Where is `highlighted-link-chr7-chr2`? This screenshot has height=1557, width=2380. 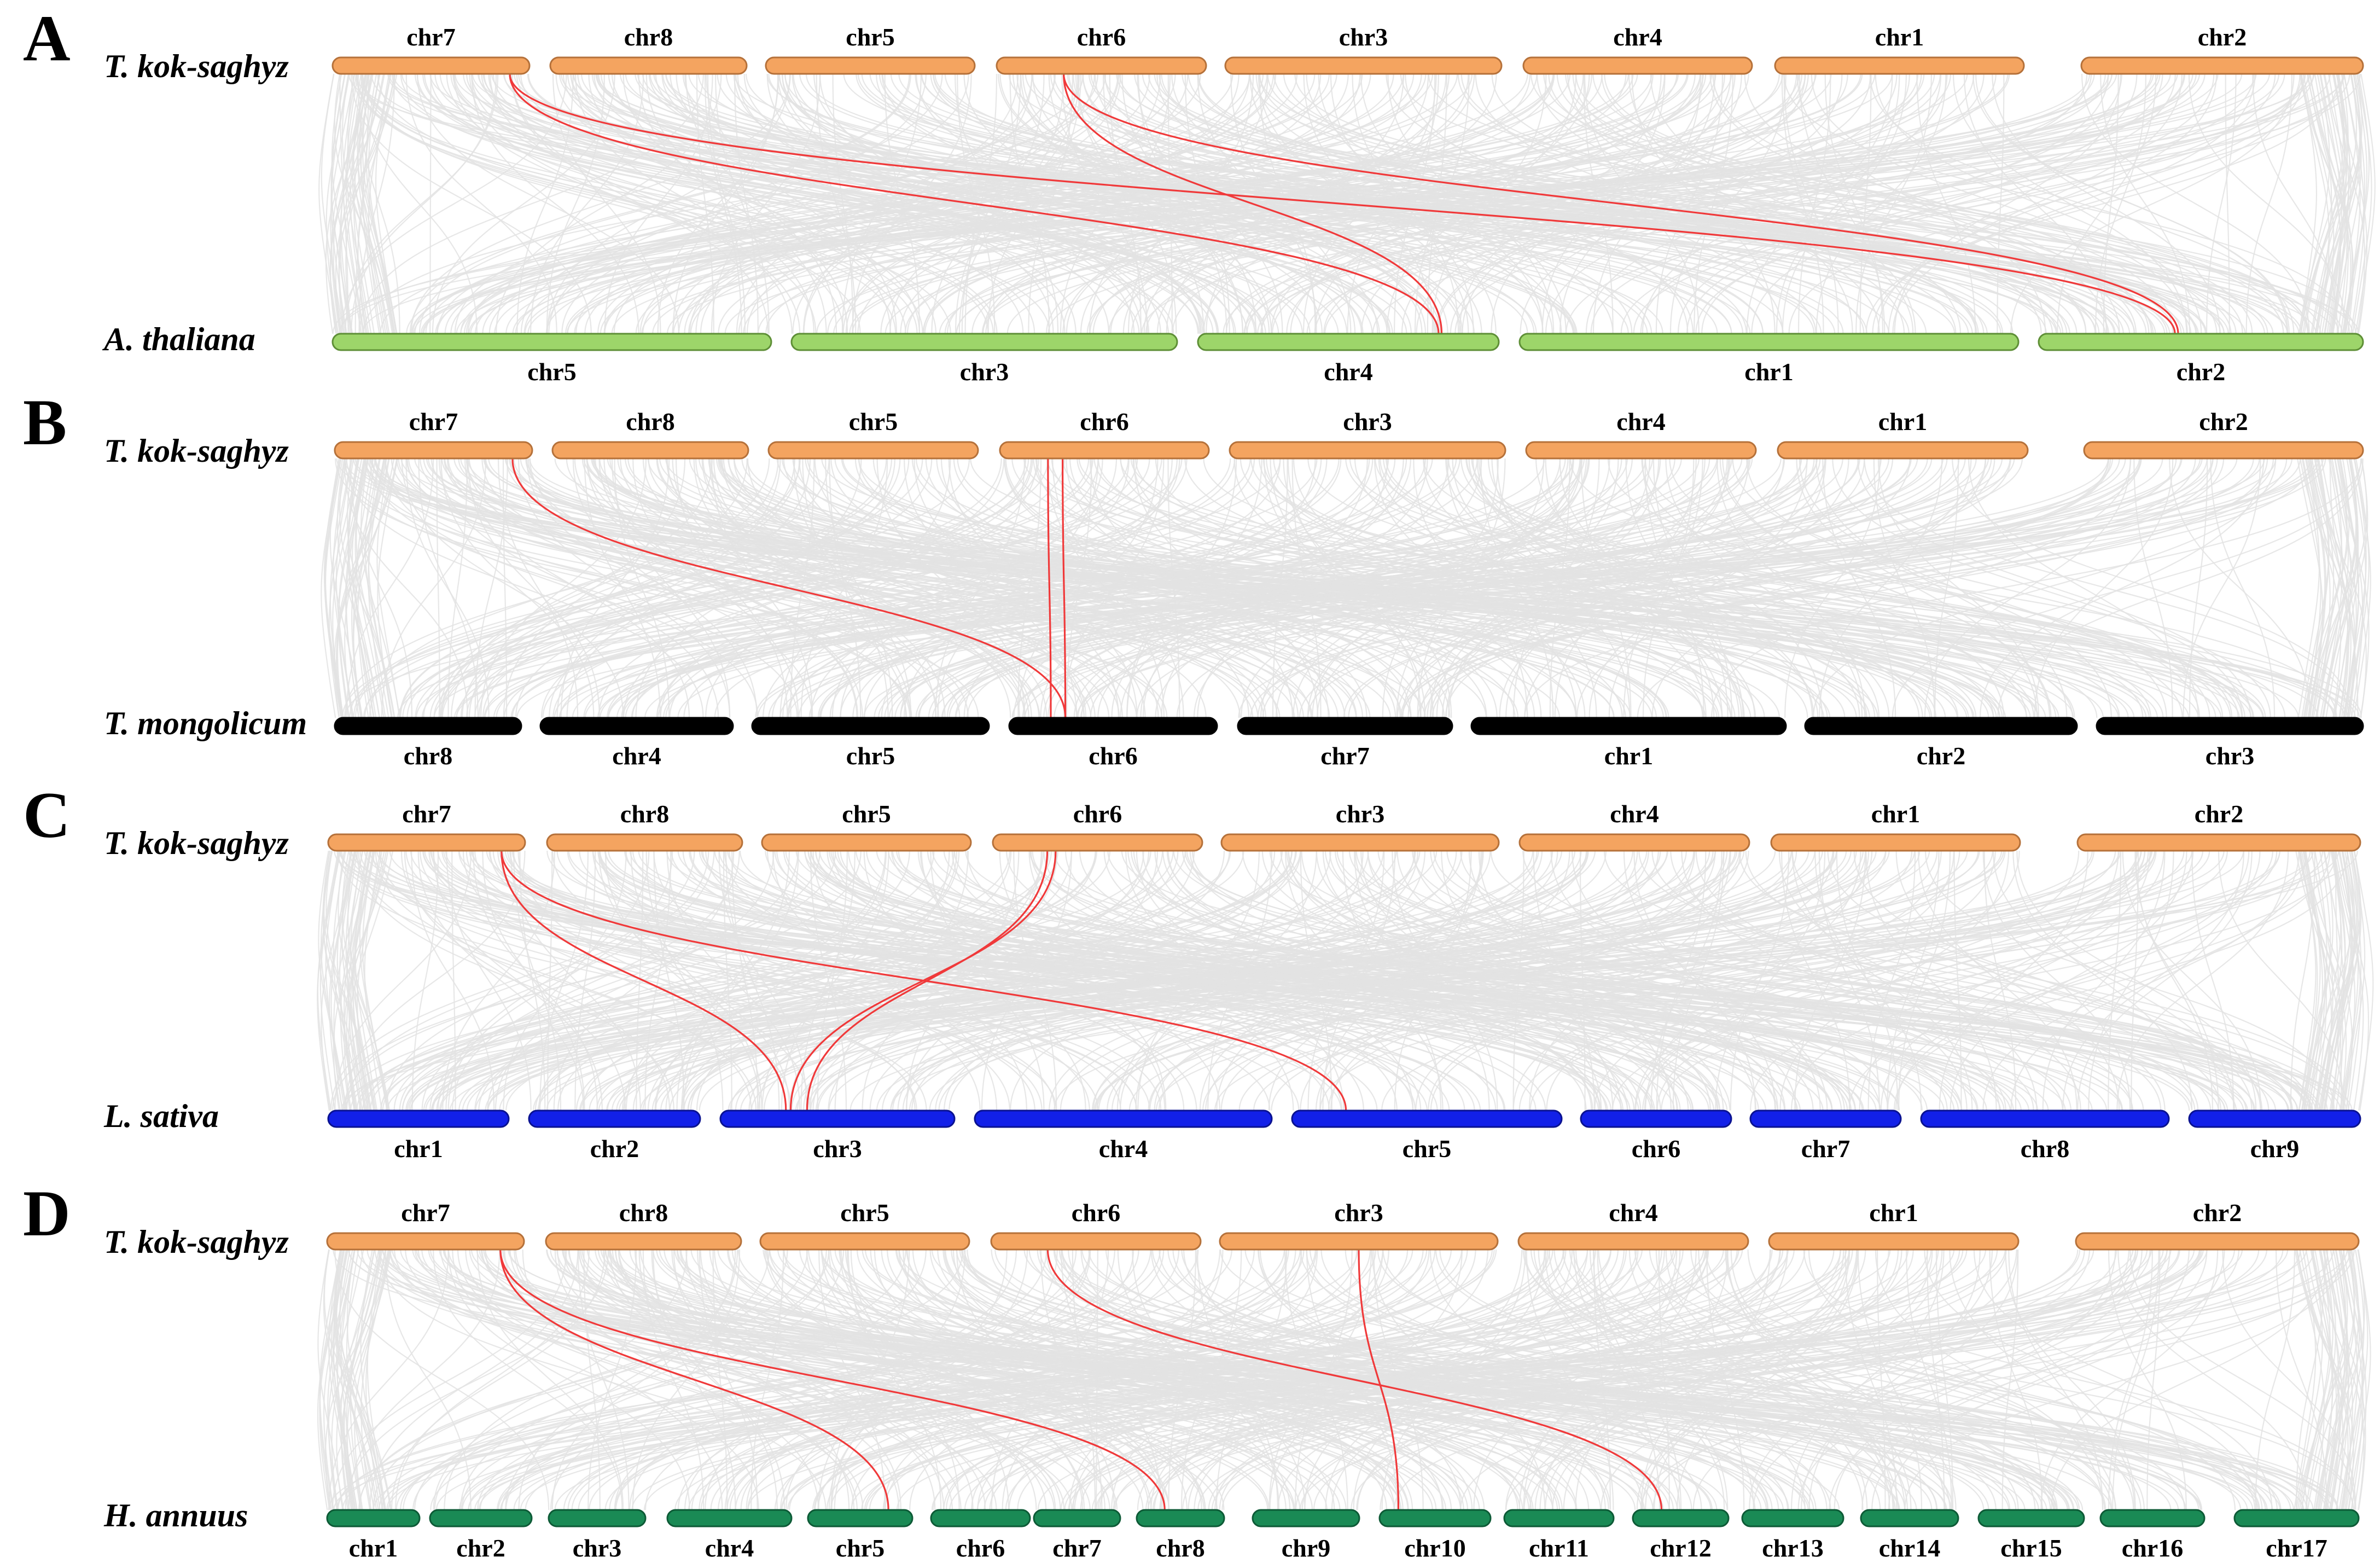 highlighted-link-chr7-chr2 is located at coordinates (1342, 203).